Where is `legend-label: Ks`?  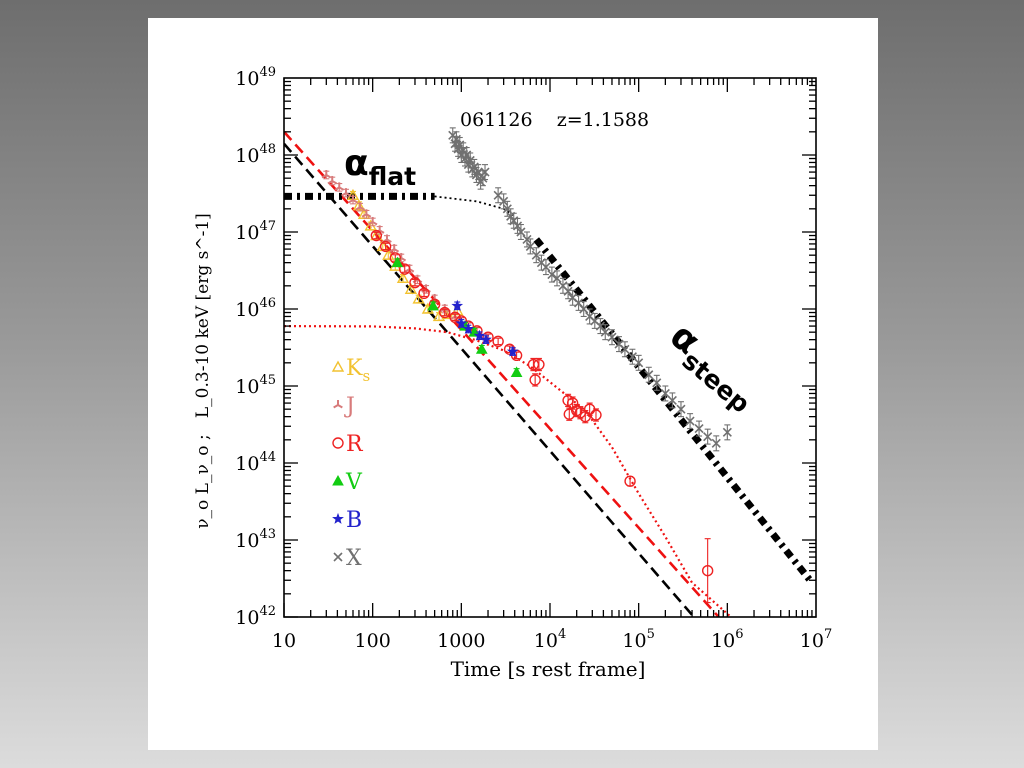
legend-label: Ks is located at coordinates (358, 370).